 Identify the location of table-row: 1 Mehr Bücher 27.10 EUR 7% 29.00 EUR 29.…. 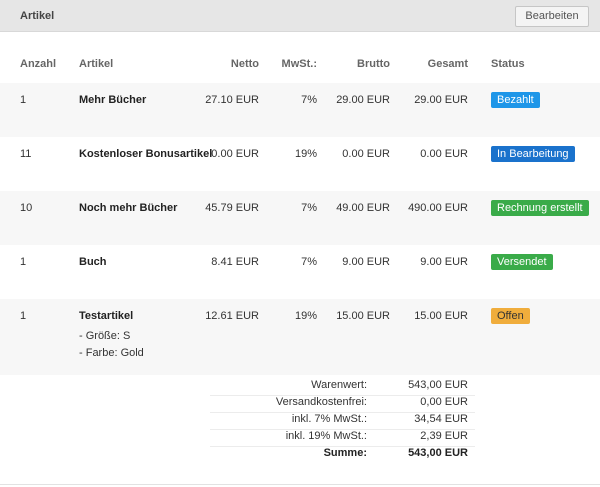
(300, 110).